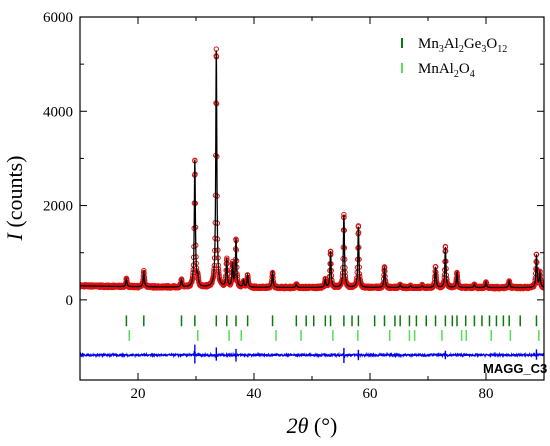 The width and height of the screenshot is (550, 446). Describe the element at coordinates (14, 195) in the screenshot. I see `y-axis-unit: (counts)` at that location.